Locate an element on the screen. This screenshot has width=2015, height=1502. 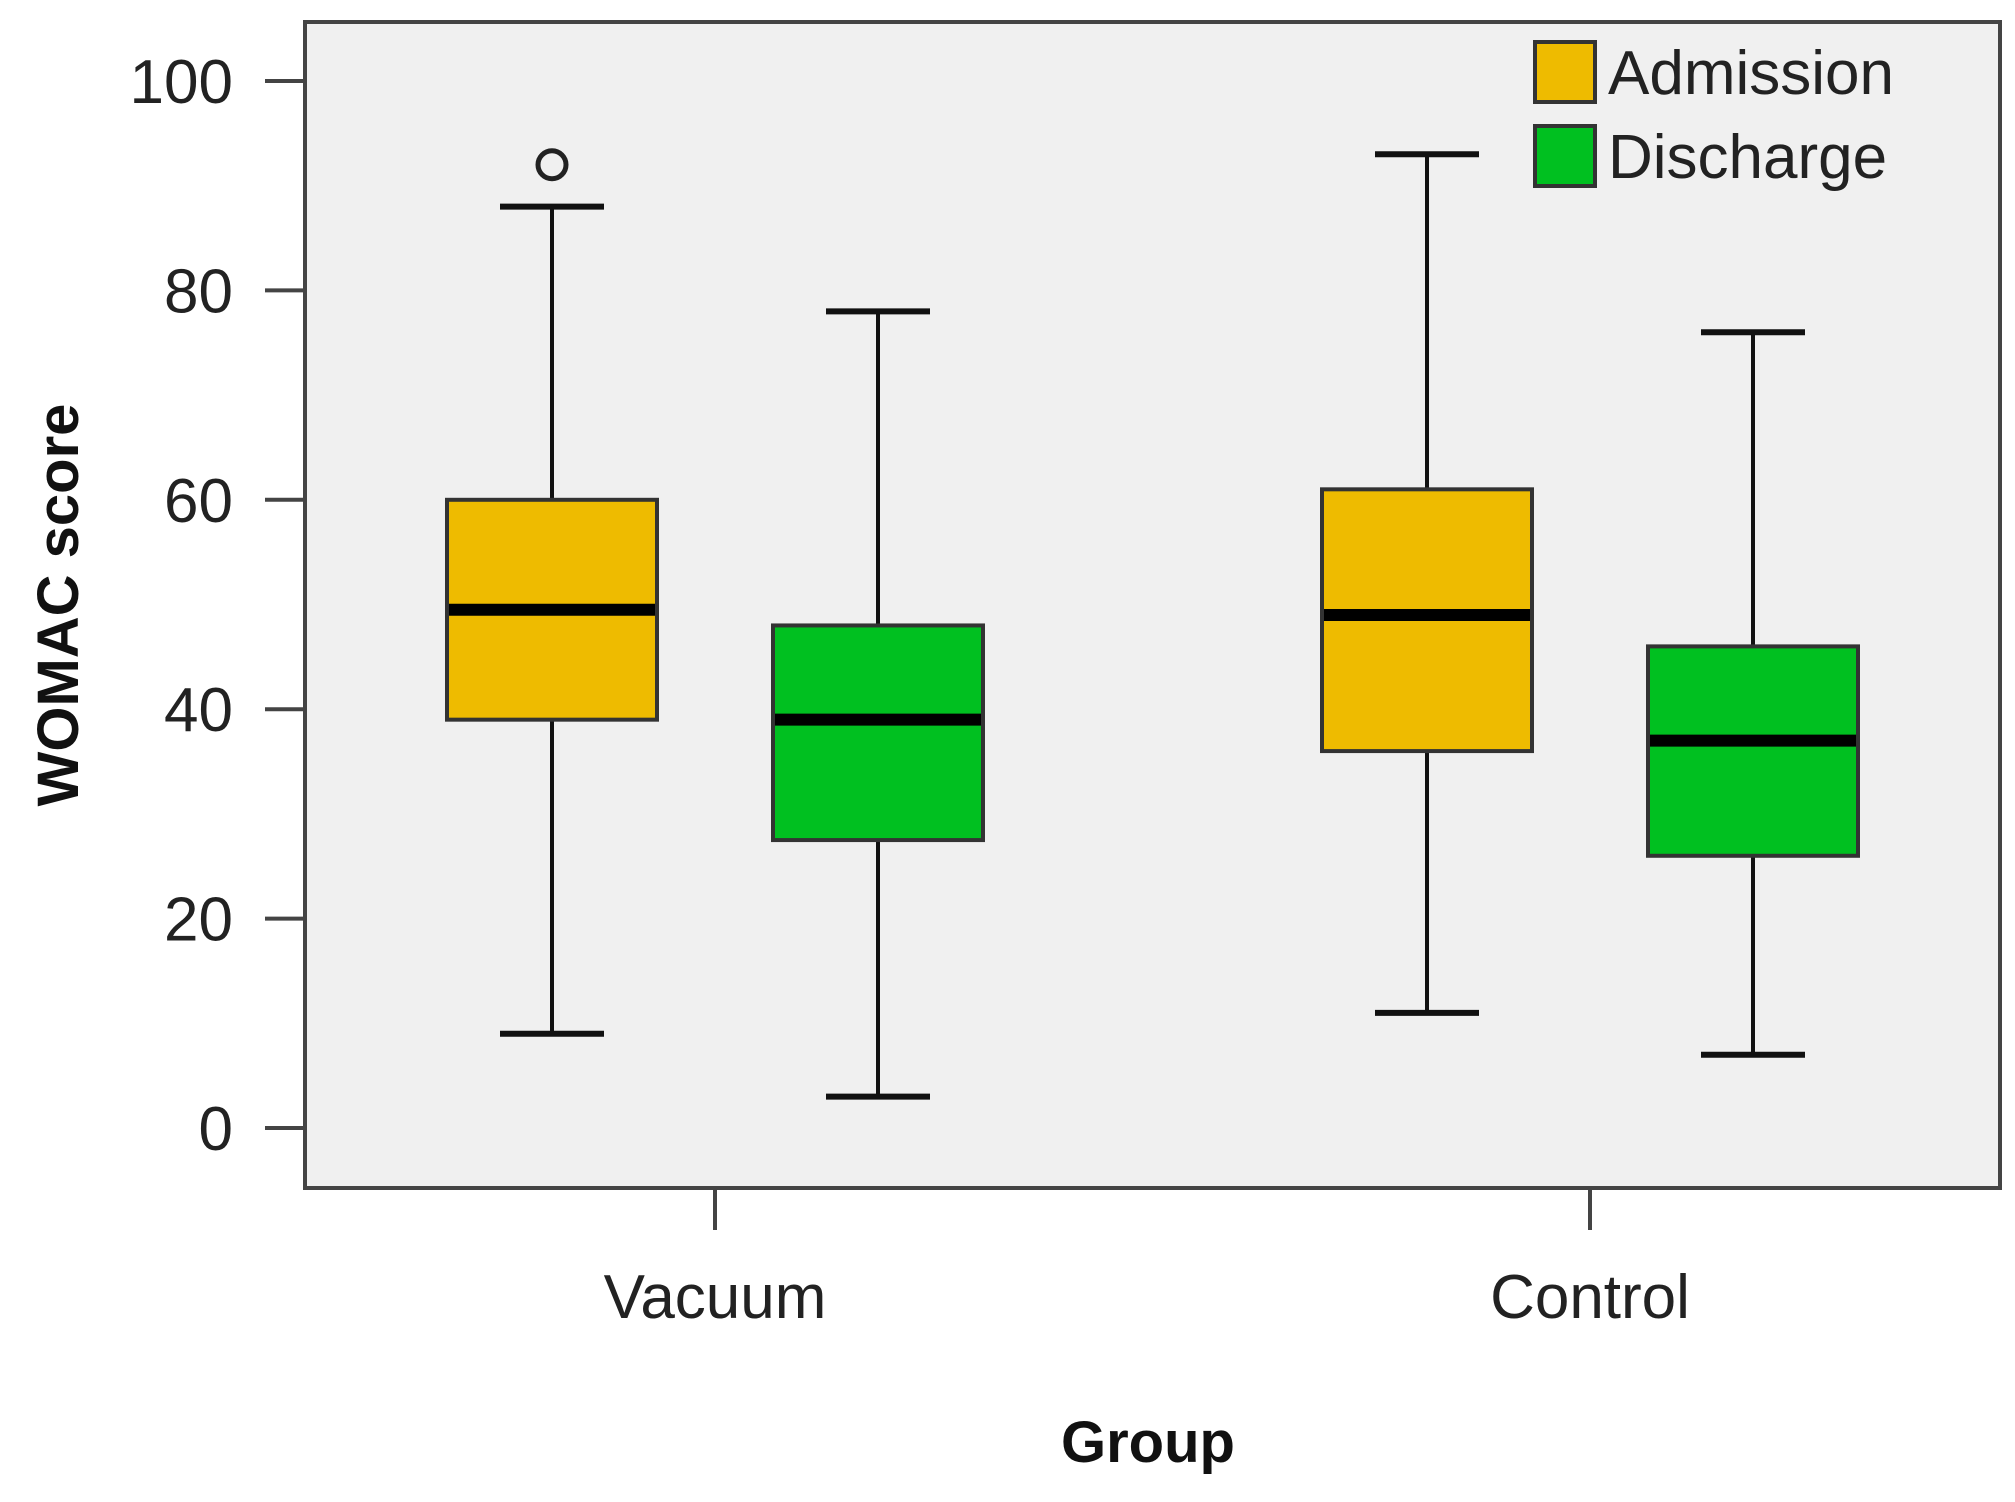
y-axis: 0 20 40 60 80 100 is located at coordinates (217, 606).